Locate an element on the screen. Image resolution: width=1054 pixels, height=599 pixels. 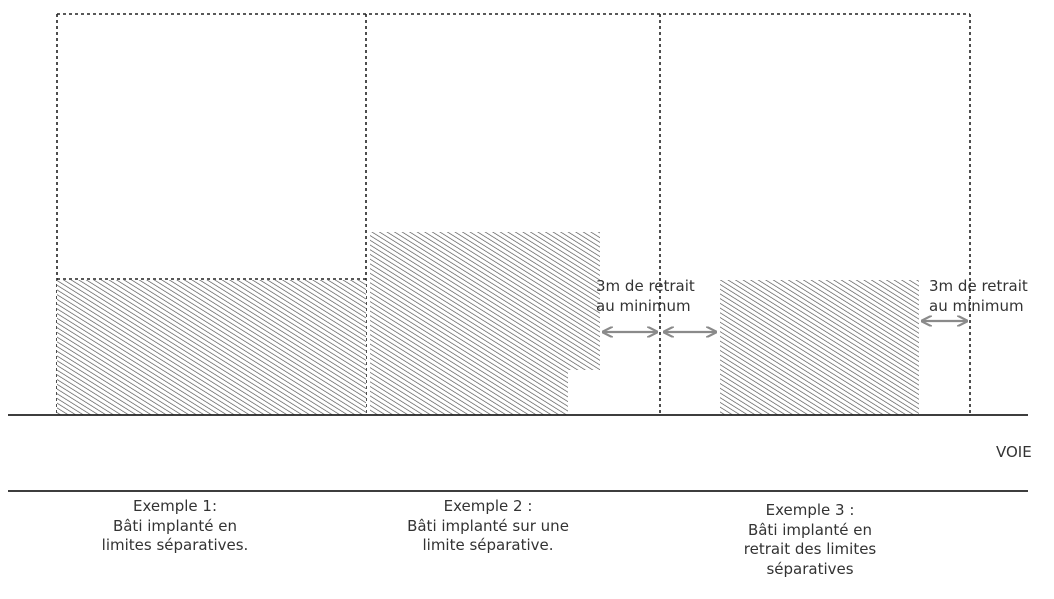
caption-example-2-line2: limite séparative. is located at coordinates (488, 545).